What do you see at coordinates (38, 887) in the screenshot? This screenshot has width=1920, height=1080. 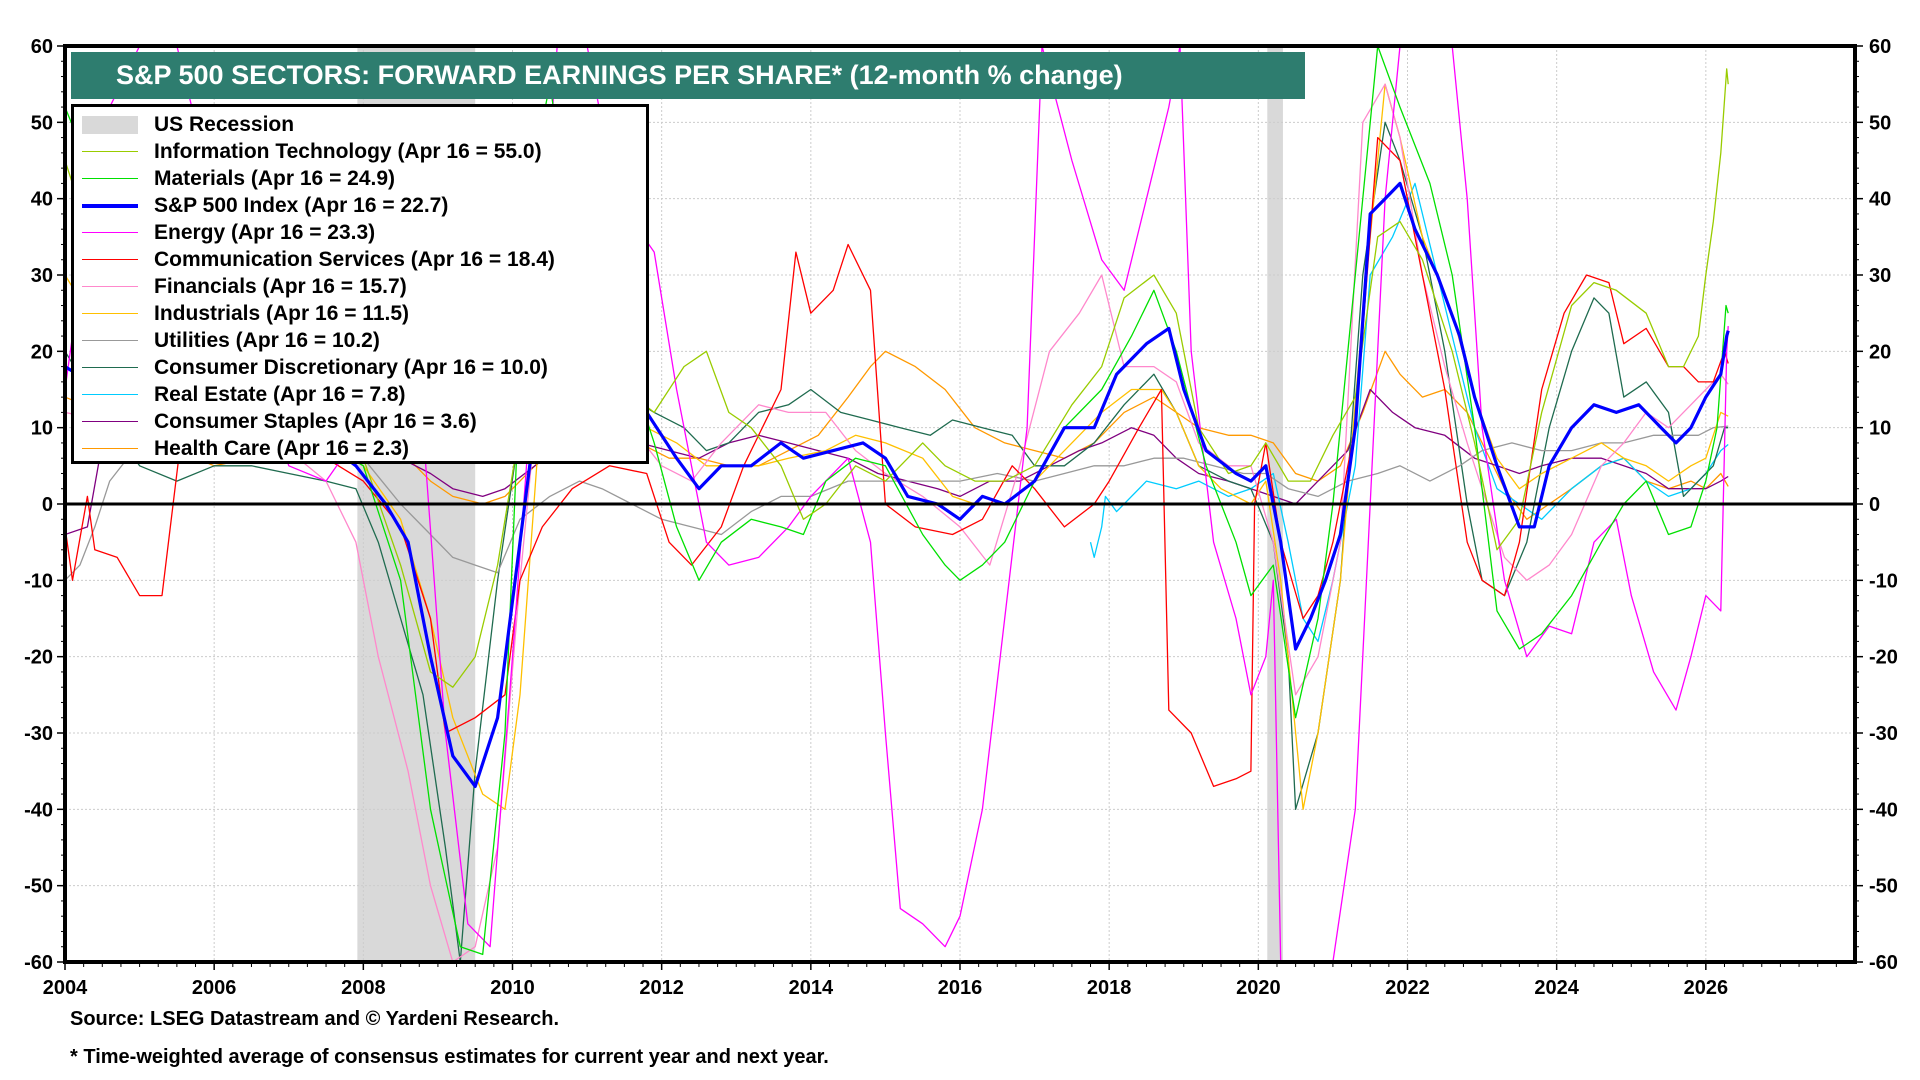 I see `y-tick-label-left: -50` at bounding box center [38, 887].